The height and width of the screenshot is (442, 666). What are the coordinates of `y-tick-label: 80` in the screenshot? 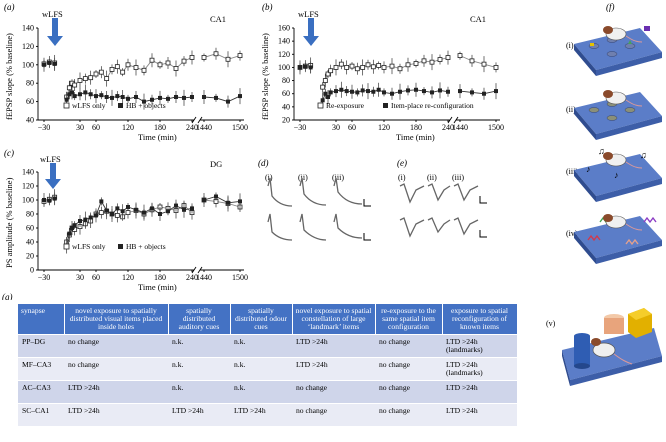 It's located at (30, 83).